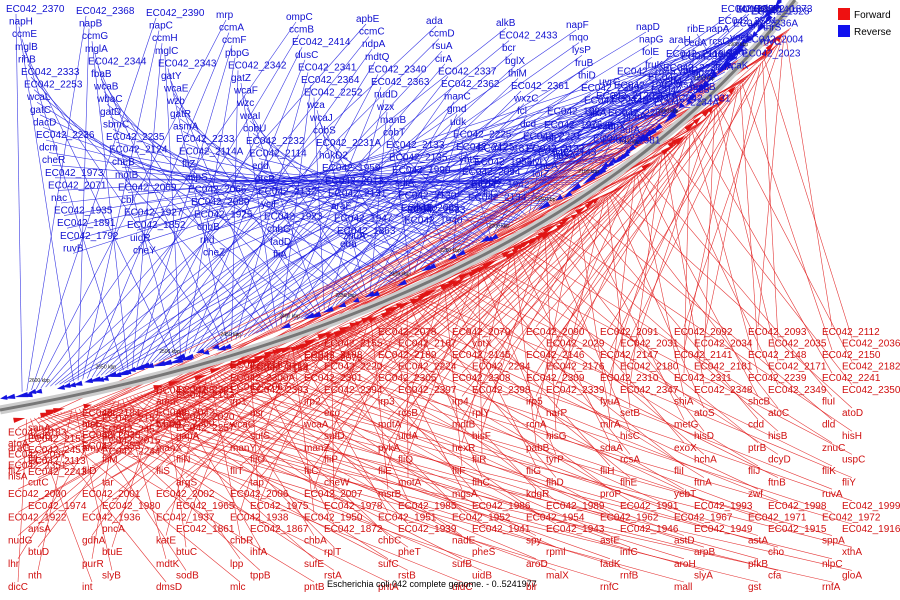 The width and height of the screenshot is (900, 600). I want to click on gene-label: EC042_2350, so click(871, 390).